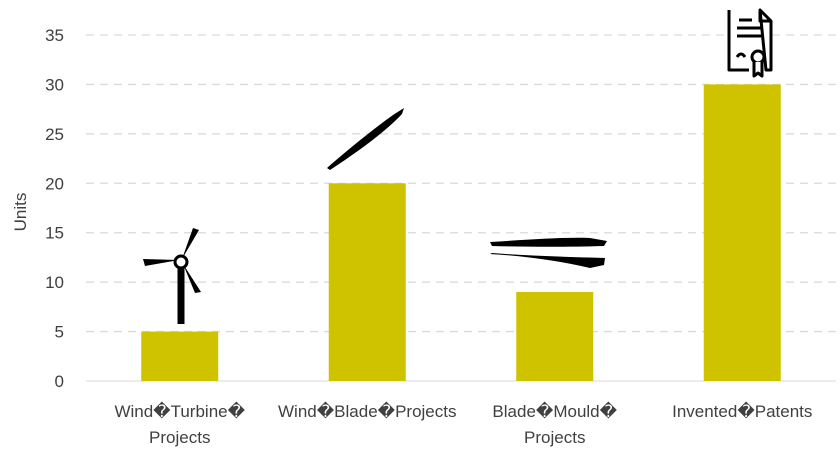  What do you see at coordinates (179, 424) in the screenshot?
I see `x-category-label: Wind�Turbine� Projects` at bounding box center [179, 424].